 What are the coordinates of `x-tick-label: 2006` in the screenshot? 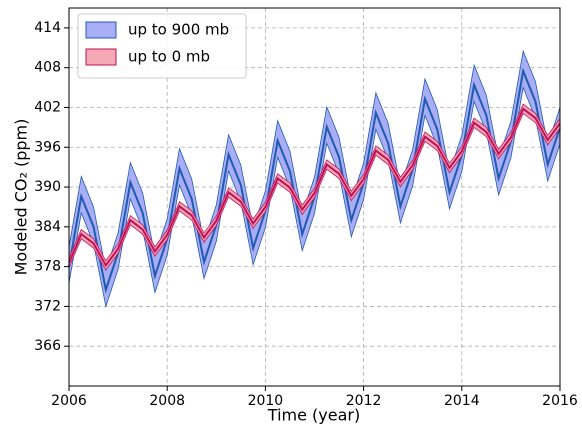 It's located at (69, 401).